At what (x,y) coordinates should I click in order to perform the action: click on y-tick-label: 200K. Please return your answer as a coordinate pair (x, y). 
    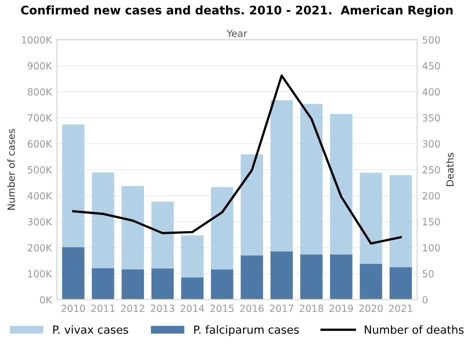
    Looking at the image, I should click on (40, 248).